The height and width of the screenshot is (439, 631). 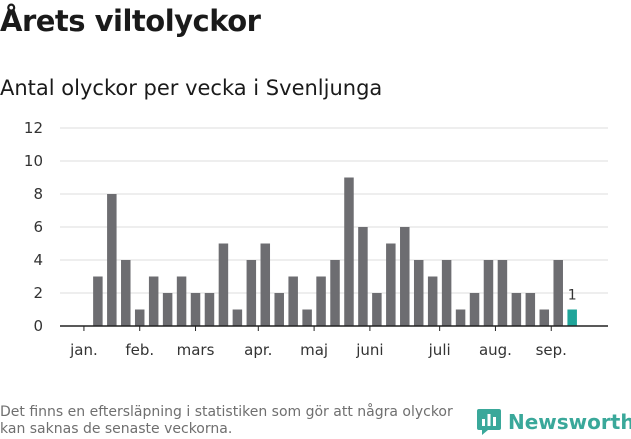 What do you see at coordinates (369, 350) in the screenshot?
I see `x-tick-label: juni` at bounding box center [369, 350].